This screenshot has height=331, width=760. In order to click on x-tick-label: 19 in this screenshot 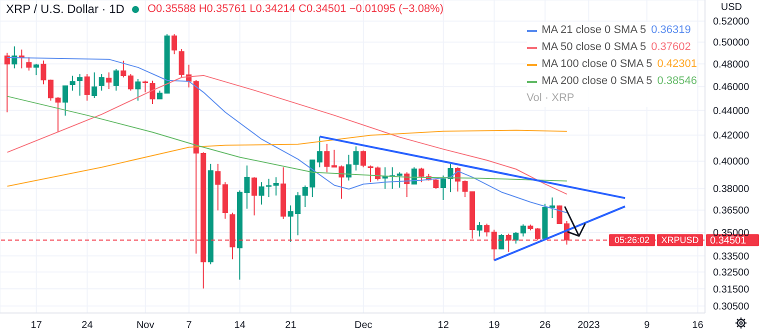, I will do `click(494, 325)`.